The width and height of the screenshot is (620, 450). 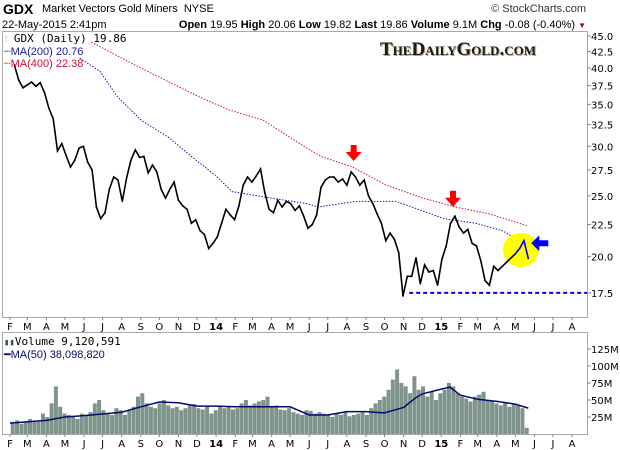 What do you see at coordinates (540, 243) in the screenshot?
I see `blue-left-arrow-icon` at bounding box center [540, 243].